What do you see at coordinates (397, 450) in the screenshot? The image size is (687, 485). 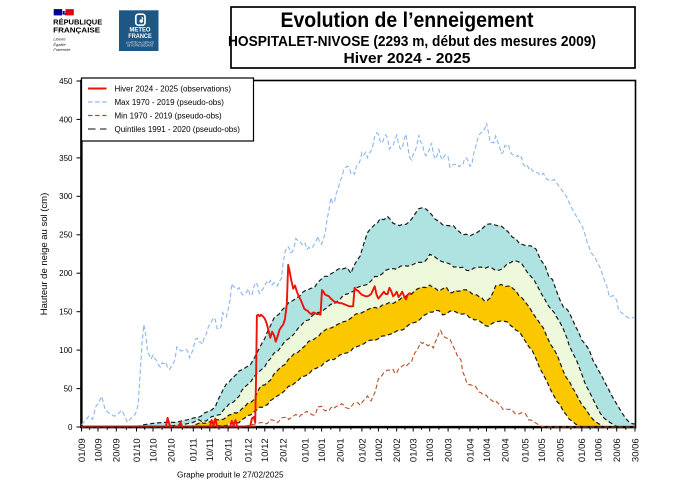 I see `svg-text: 20/02` at bounding box center [397, 450].